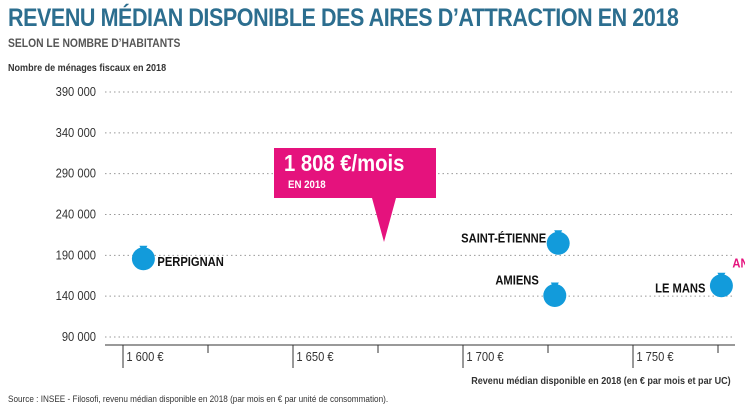 This screenshot has height=412, width=745. I want to click on y-tick-label: 240 000, so click(76, 214).